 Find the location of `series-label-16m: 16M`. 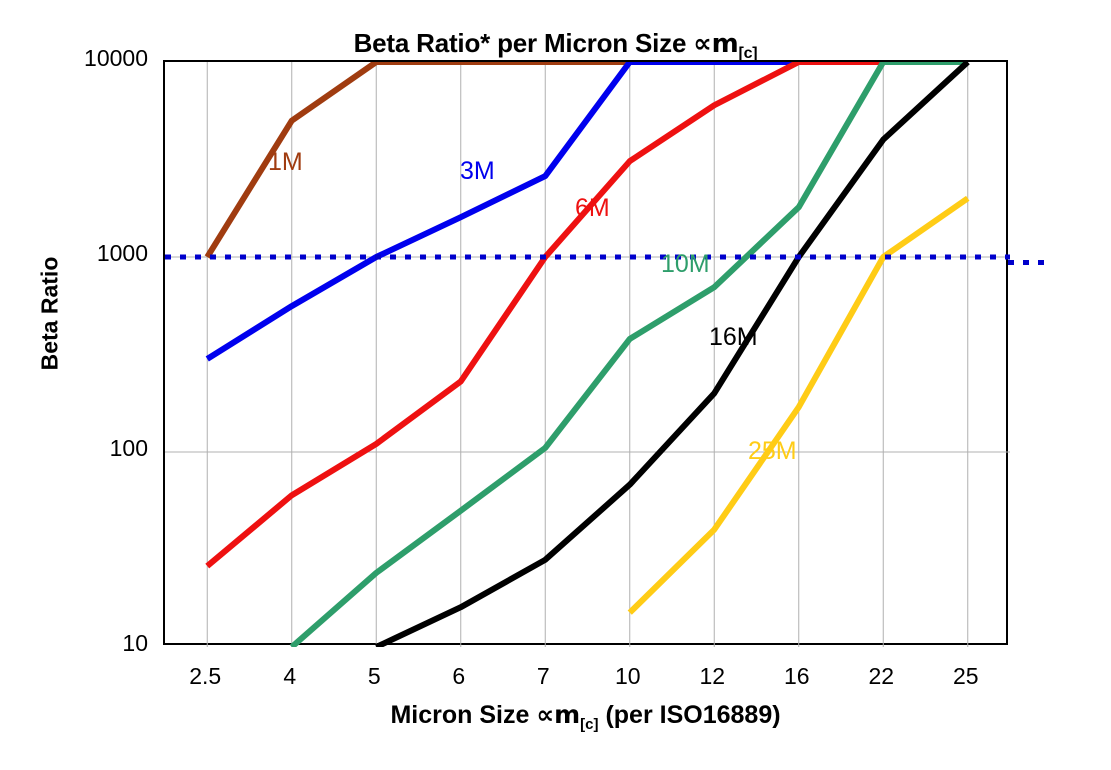

series-label-16m: 16M is located at coordinates (733, 337).